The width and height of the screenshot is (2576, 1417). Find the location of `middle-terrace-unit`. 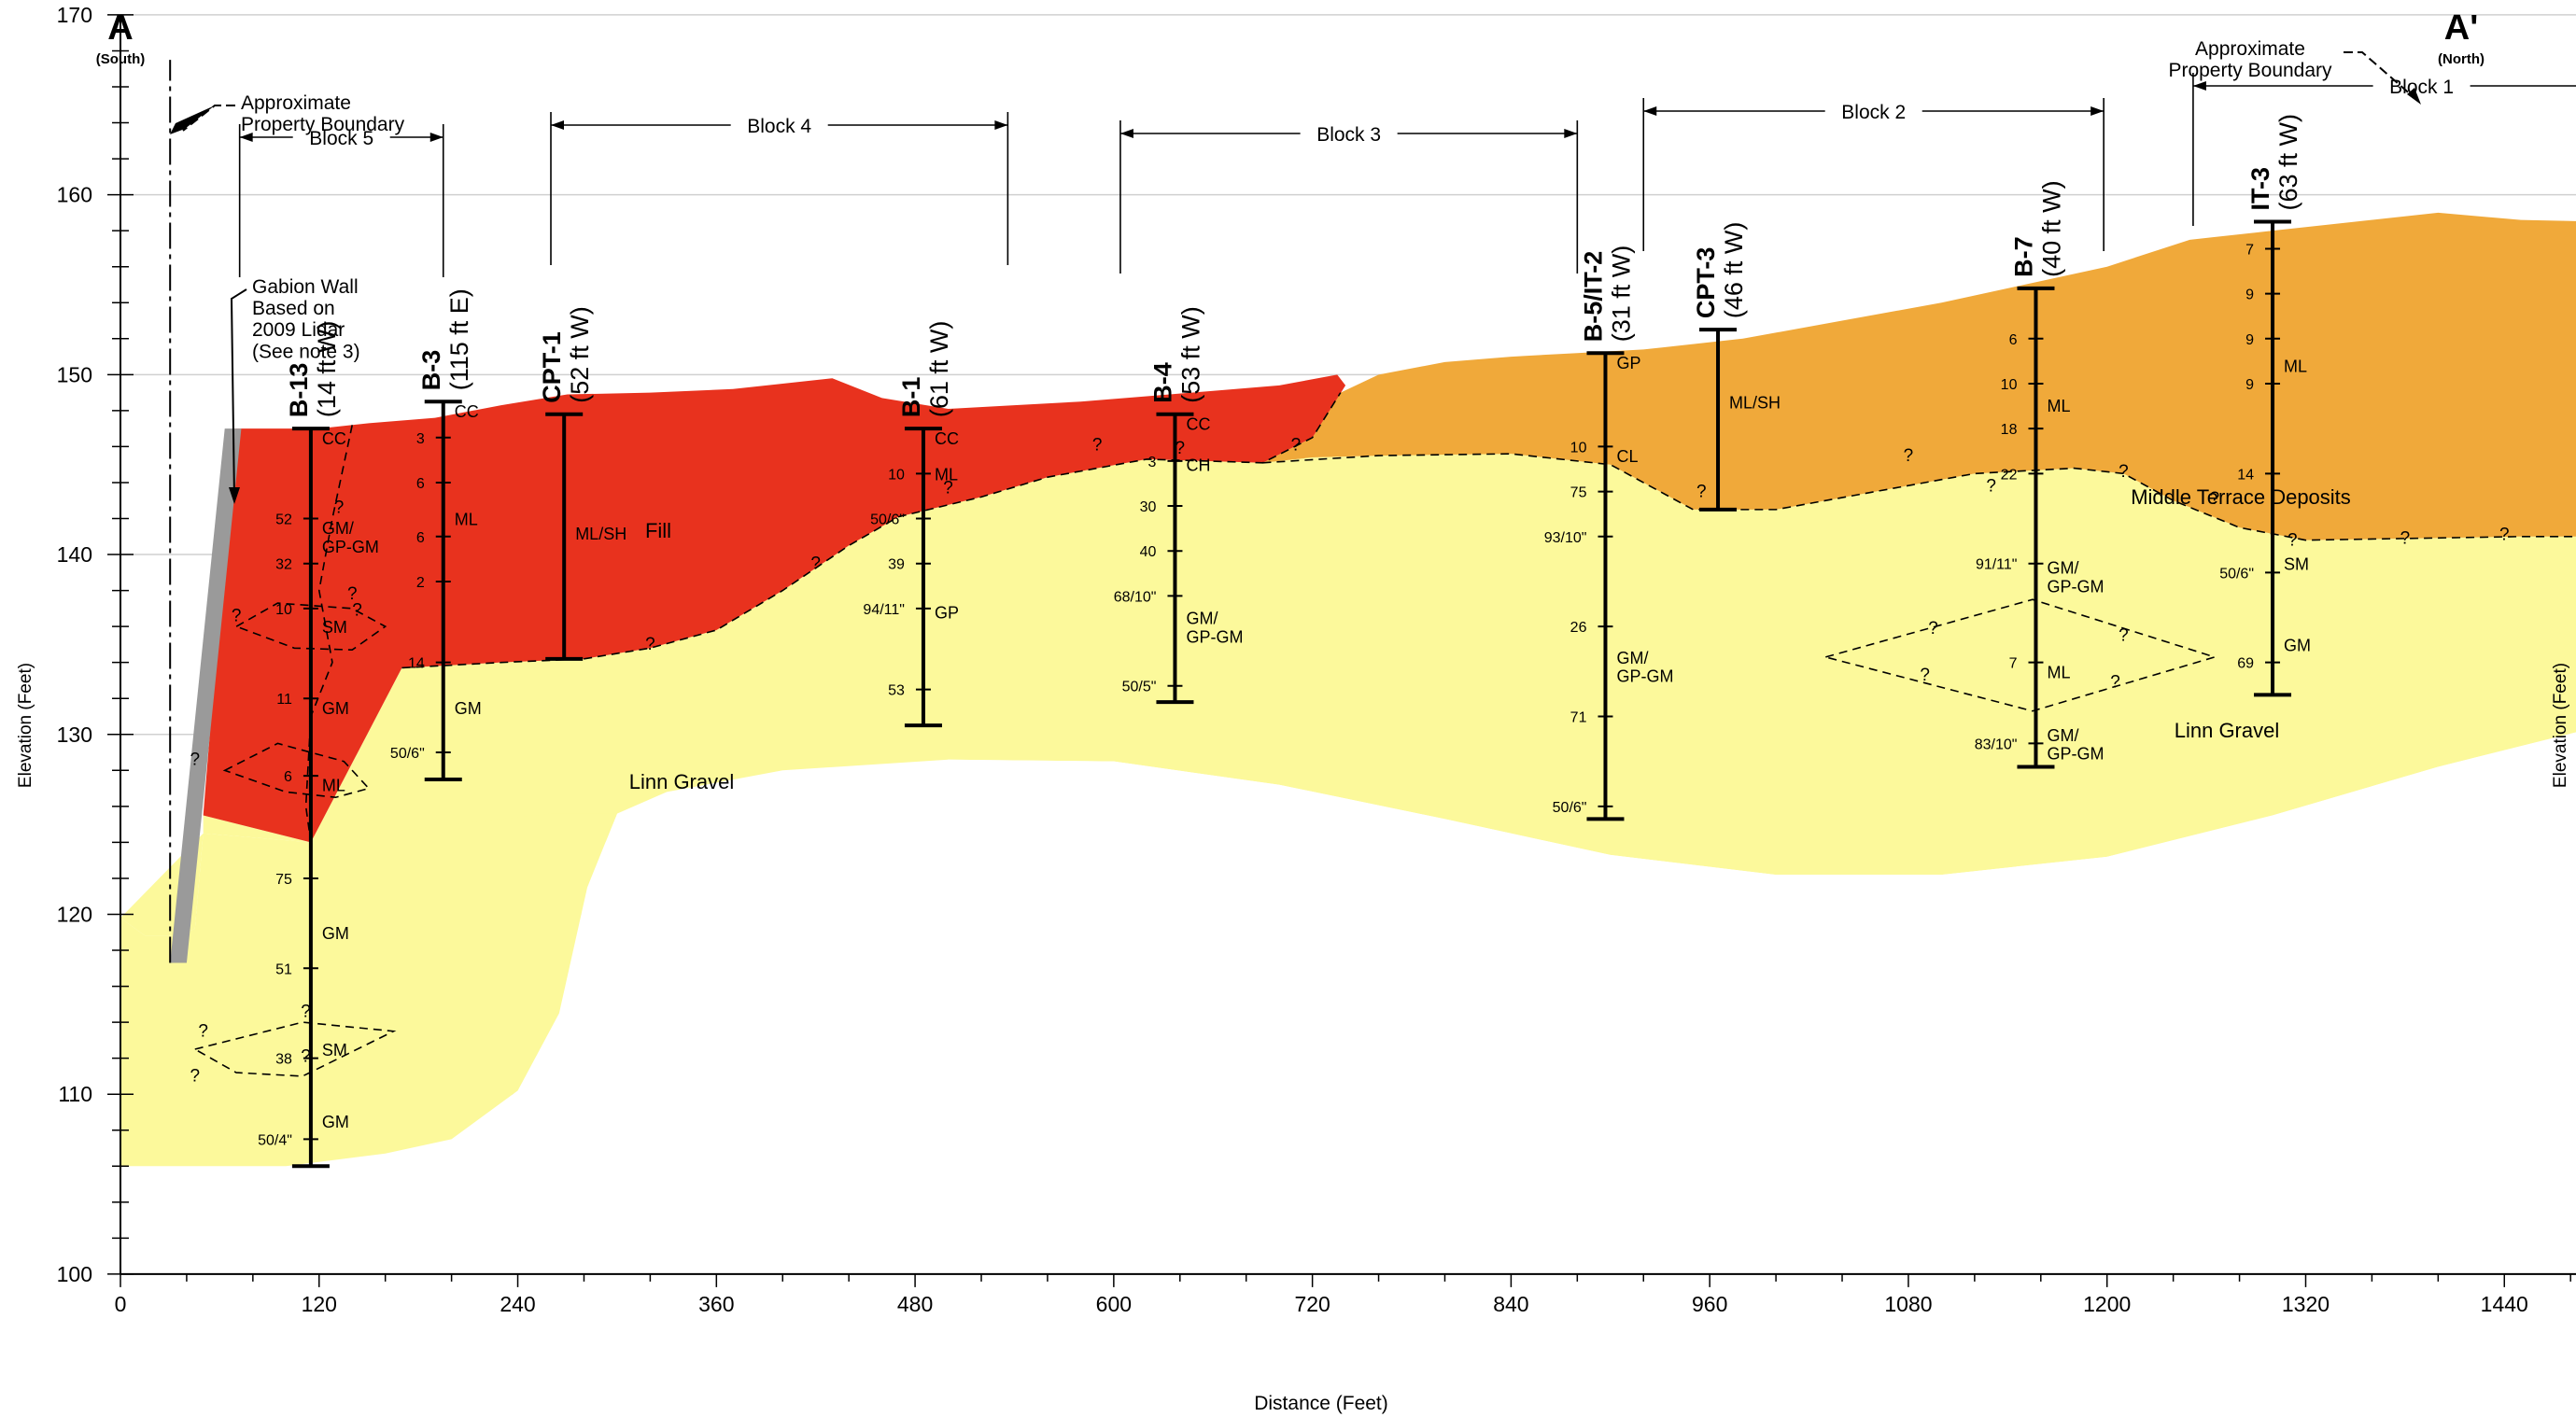

middle-terrace-unit is located at coordinates (1919, 376).